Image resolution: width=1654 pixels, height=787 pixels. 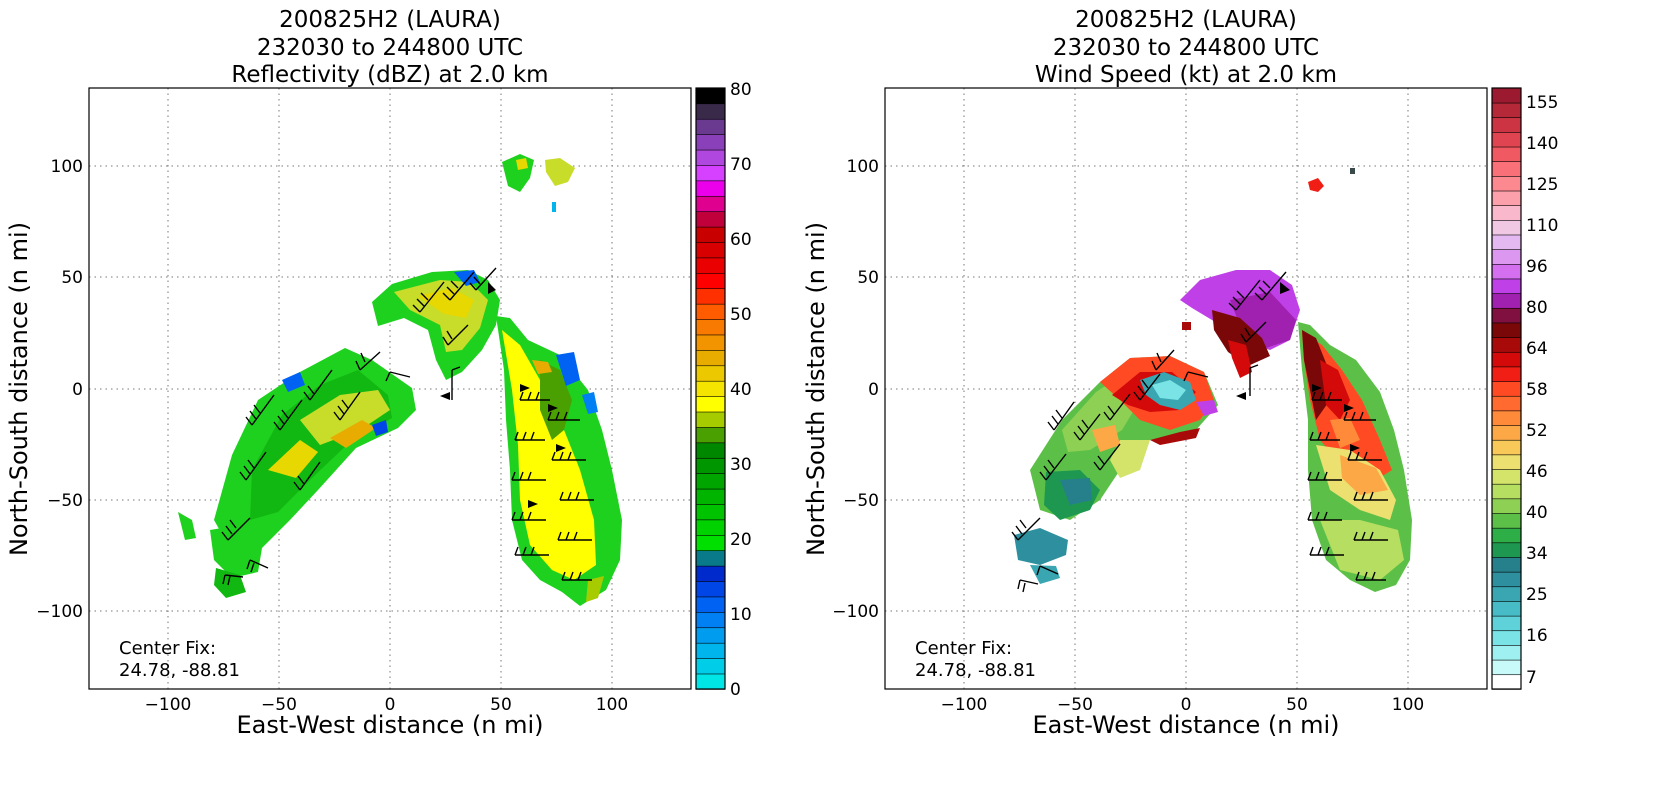 I want to click on colorbar-tick-label: 58, so click(x=1537, y=390).